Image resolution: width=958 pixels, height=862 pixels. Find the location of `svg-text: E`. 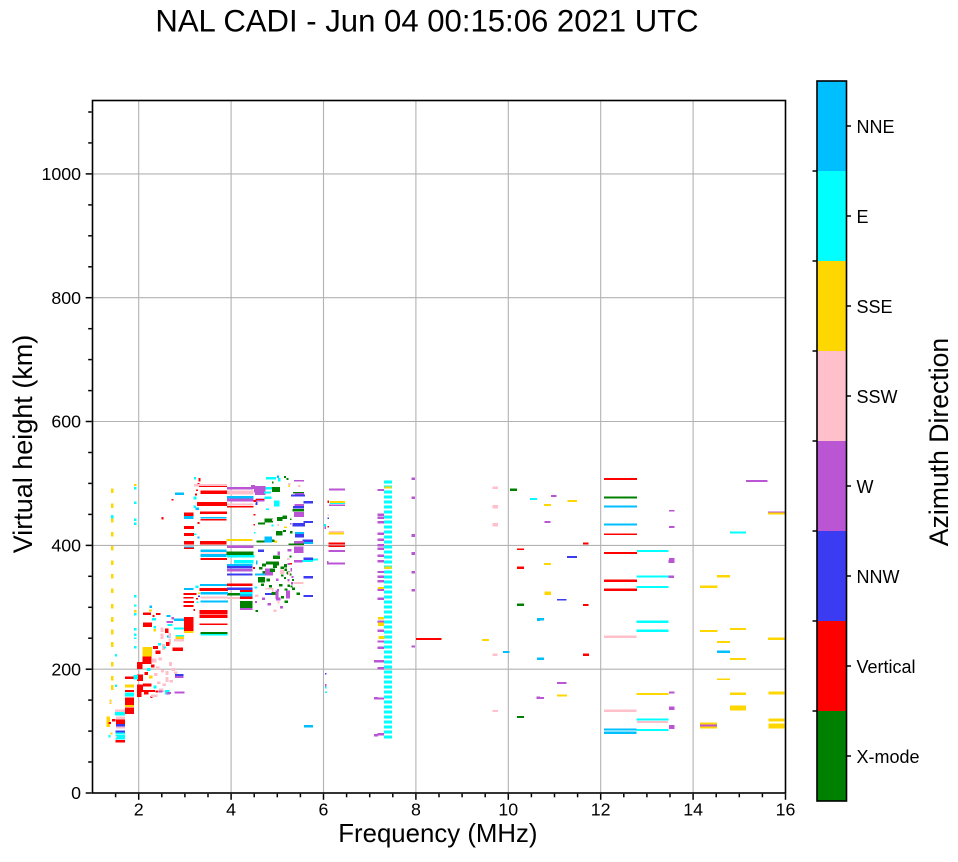

svg-text: E is located at coordinates (863, 217).